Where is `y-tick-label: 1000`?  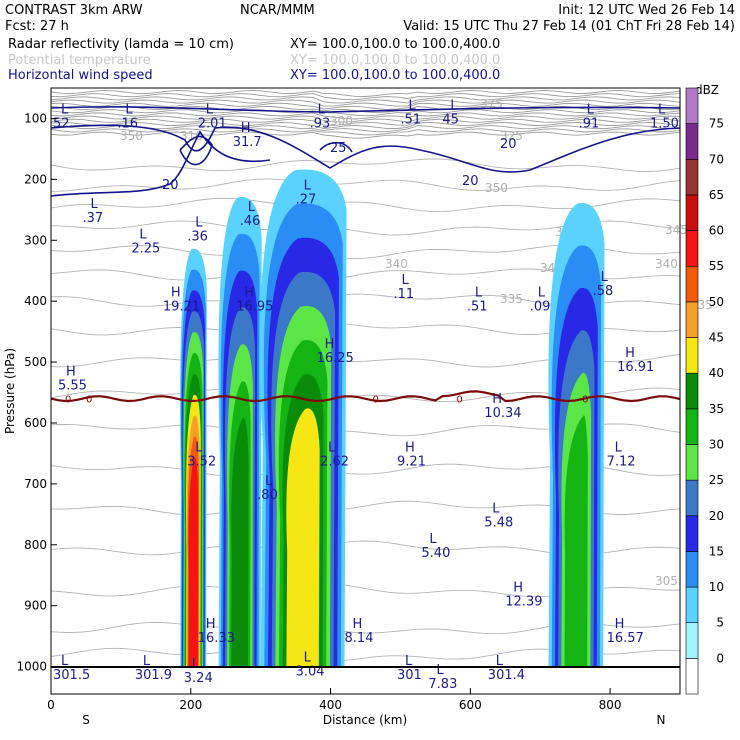
y-tick-label: 1000 is located at coordinates (31, 667).